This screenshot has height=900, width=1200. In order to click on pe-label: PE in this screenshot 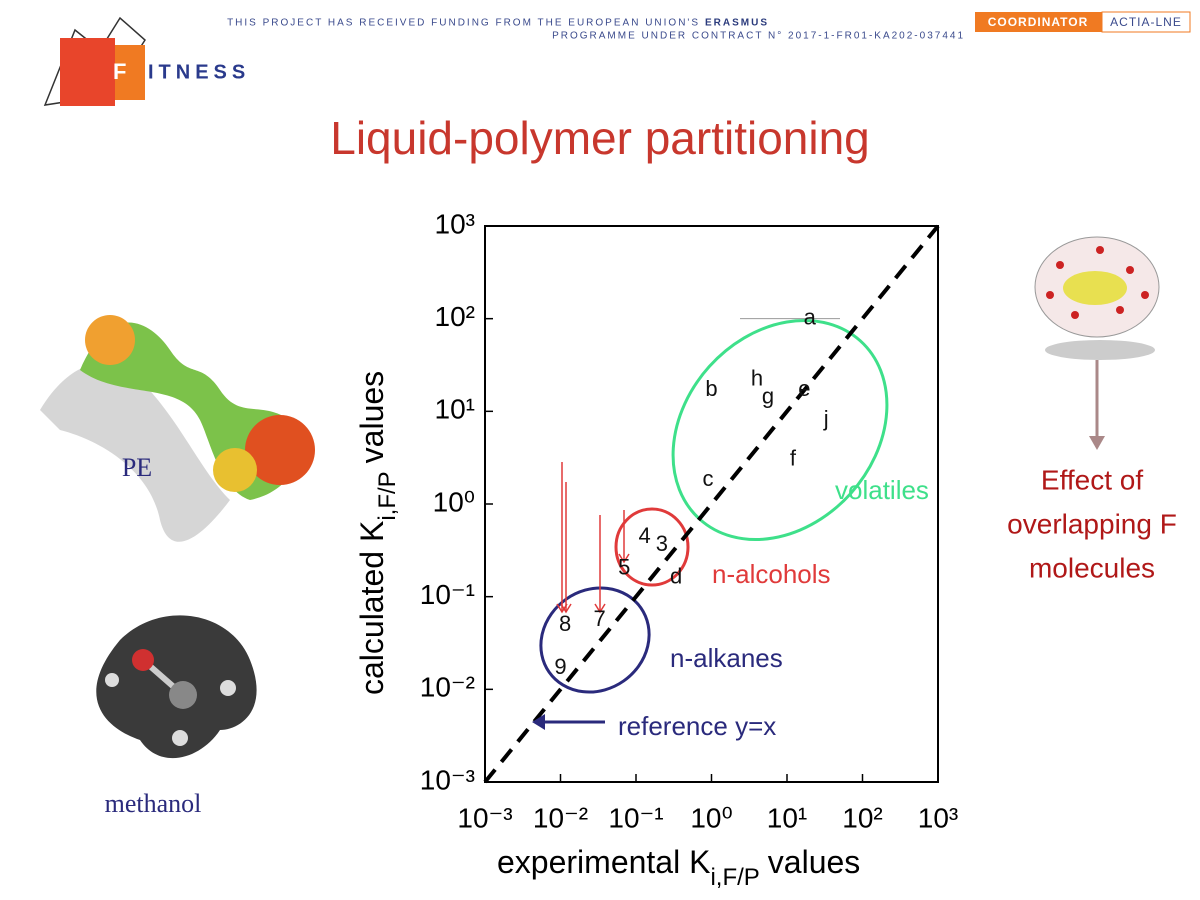, I will do `click(137, 467)`.